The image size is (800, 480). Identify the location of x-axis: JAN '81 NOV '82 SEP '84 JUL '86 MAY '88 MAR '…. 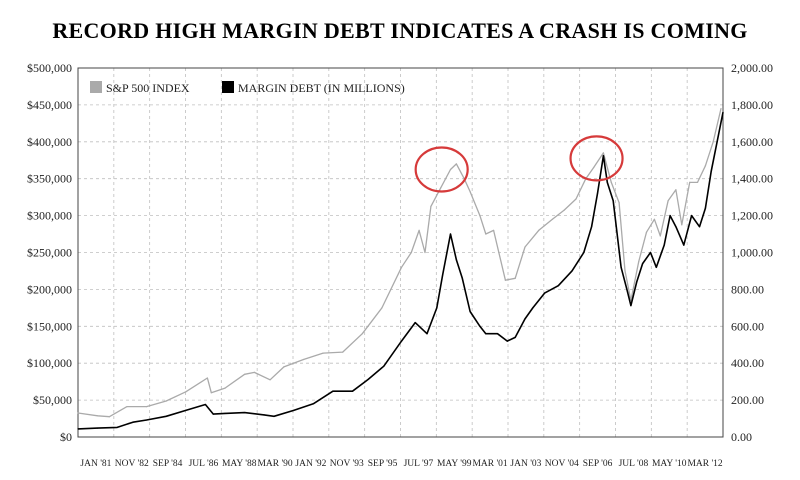
(401, 464).